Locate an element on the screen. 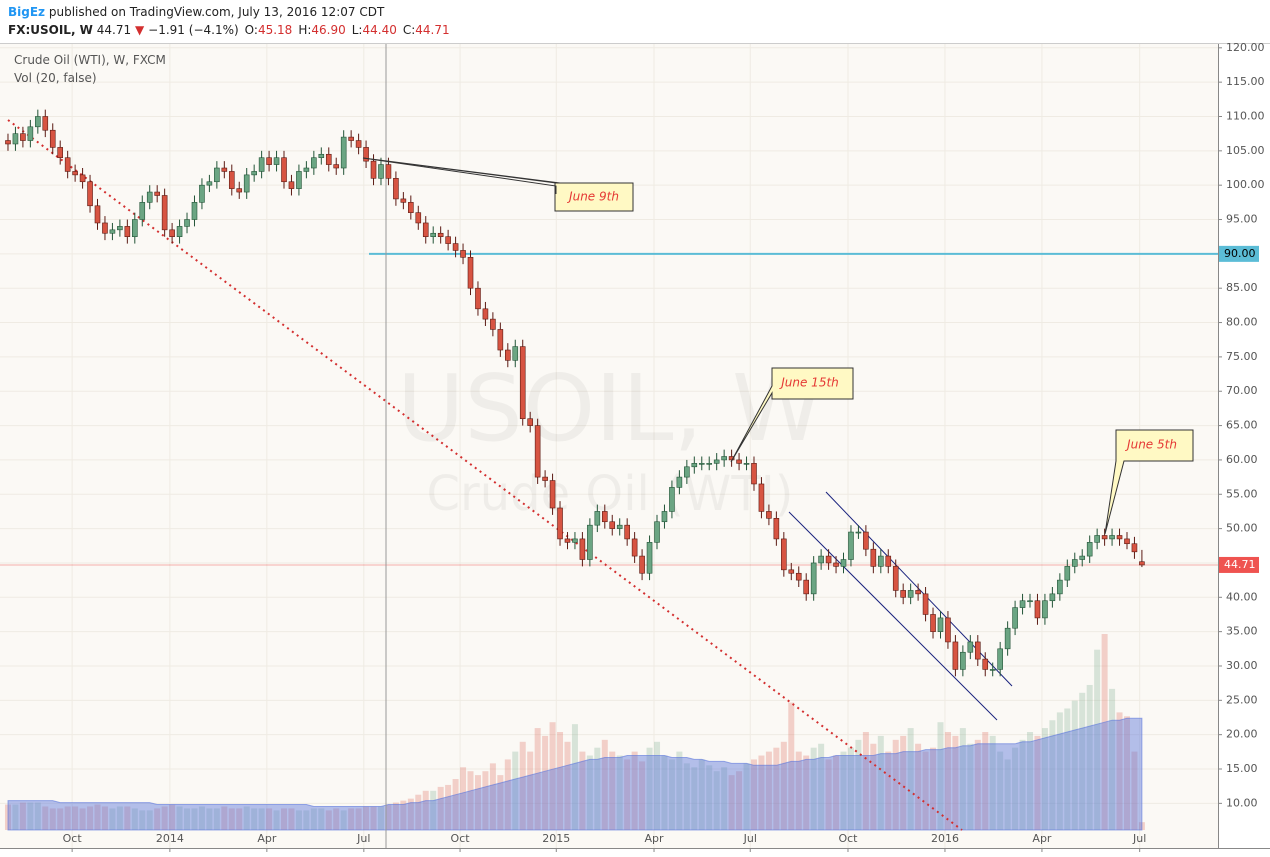 Image resolution: width=1270 pixels, height=857 pixels. y-tick-label: 110.00 is located at coordinates (1245, 115).